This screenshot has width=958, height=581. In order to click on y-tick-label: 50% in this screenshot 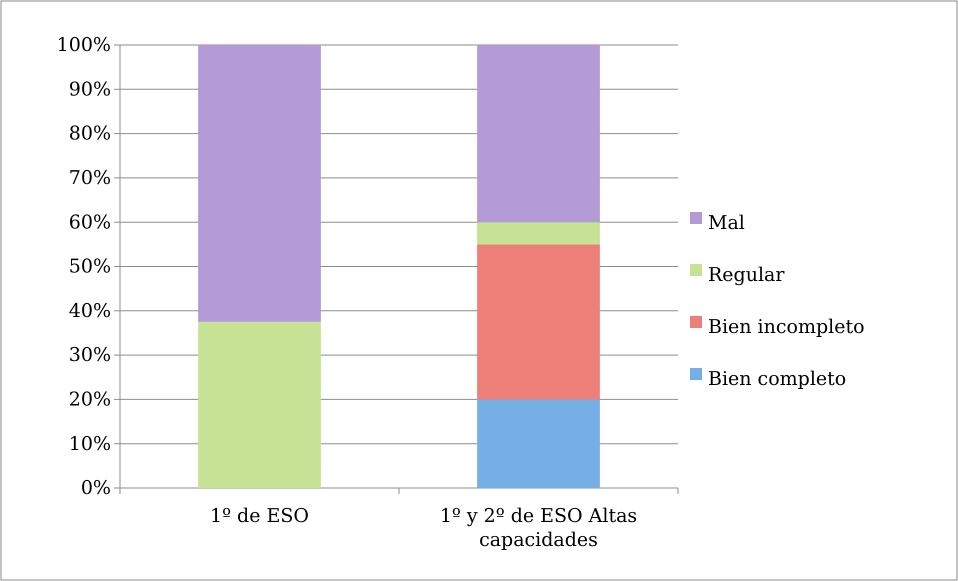, I will do `click(89, 267)`.